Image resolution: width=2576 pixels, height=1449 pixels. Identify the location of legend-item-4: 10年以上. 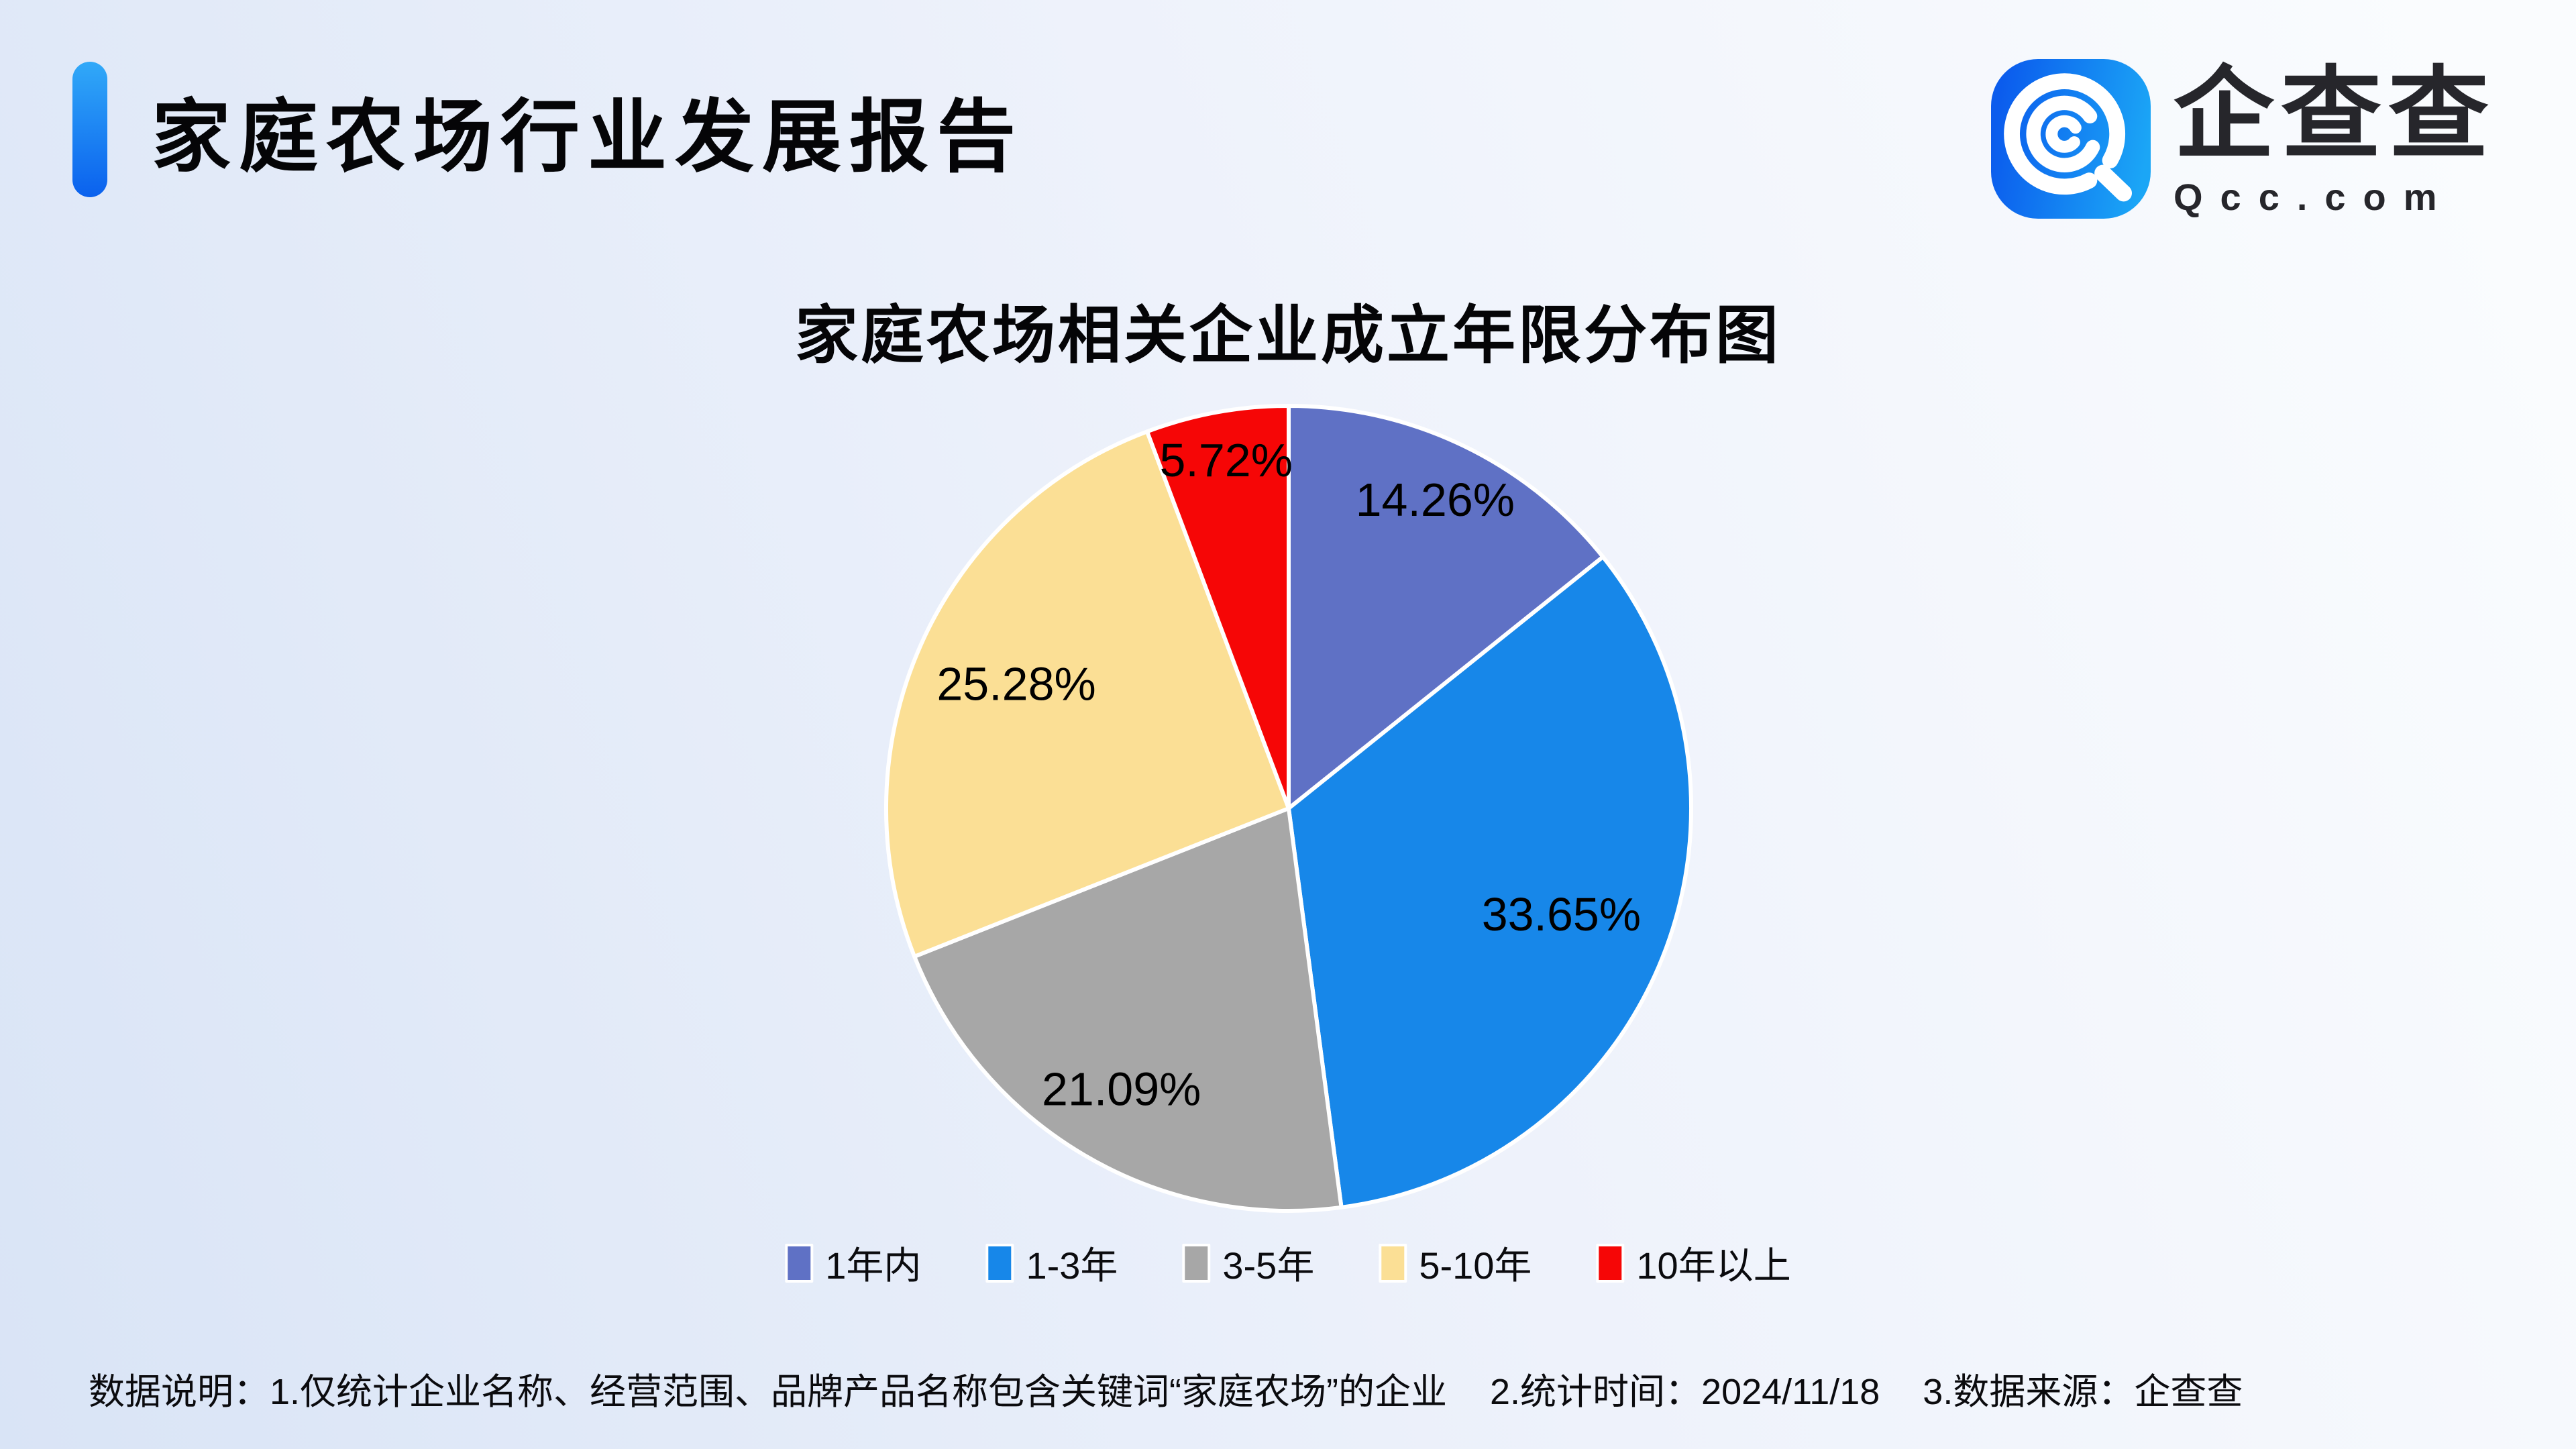
(1693, 1263).